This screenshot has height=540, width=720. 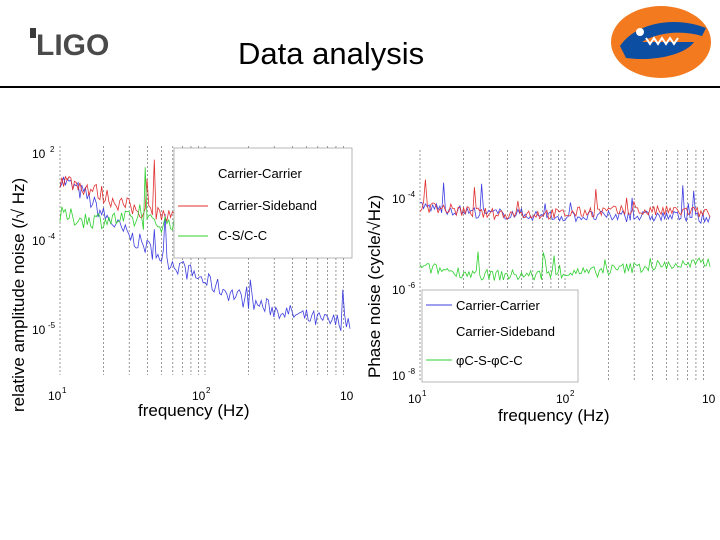 I want to click on gator-logo, so click(x=661, y=45).